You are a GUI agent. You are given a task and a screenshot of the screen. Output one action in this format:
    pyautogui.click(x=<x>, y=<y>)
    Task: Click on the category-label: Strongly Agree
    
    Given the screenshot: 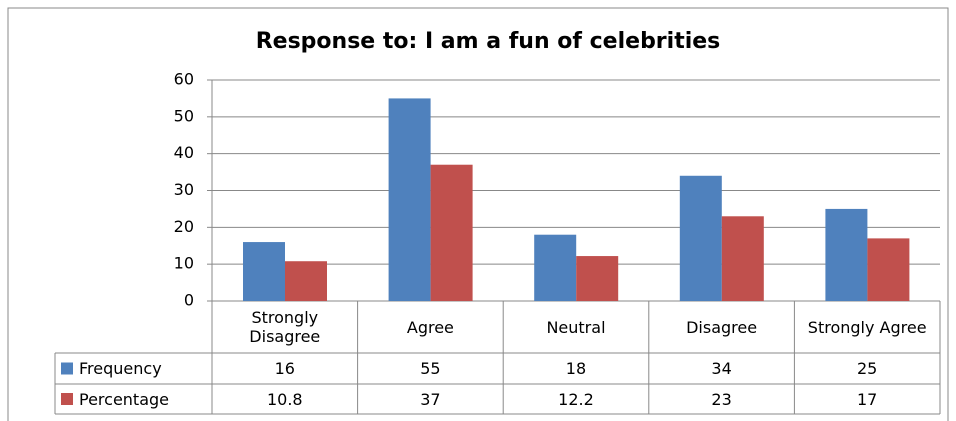 What is the action you would take?
    pyautogui.click(x=867, y=327)
    